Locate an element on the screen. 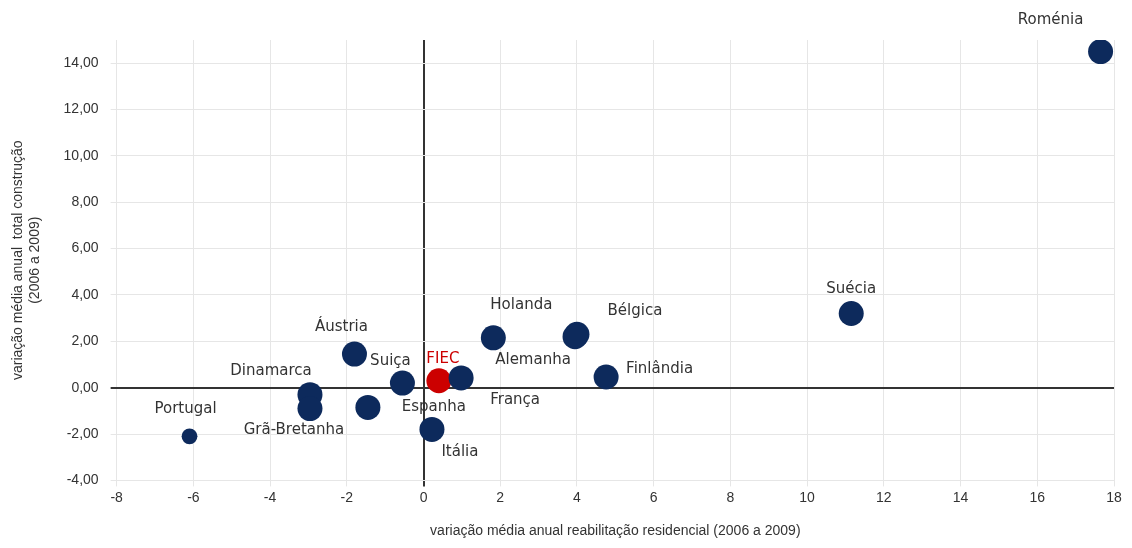  y-tick-label: 6,00 is located at coordinates (85, 247).